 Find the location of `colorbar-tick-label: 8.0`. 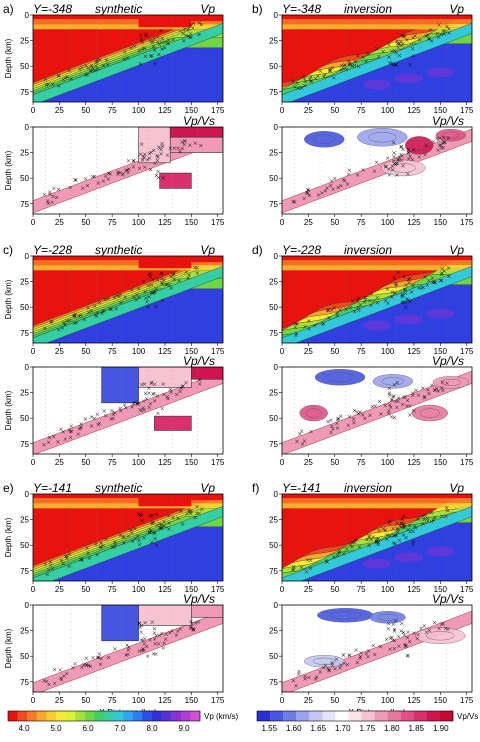

colorbar-tick-label: 8.0 is located at coordinates (152, 728).